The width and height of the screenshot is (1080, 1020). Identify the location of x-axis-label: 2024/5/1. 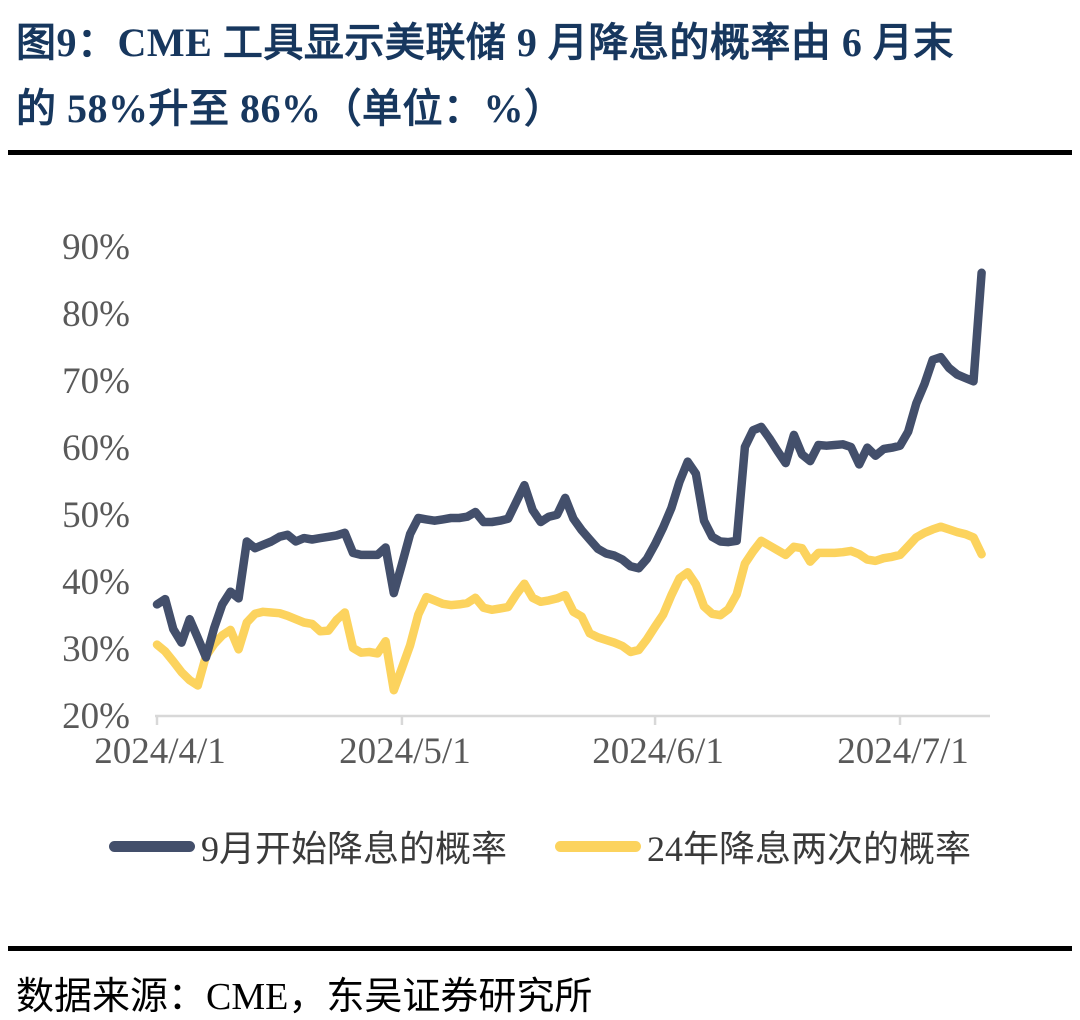
(405, 751).